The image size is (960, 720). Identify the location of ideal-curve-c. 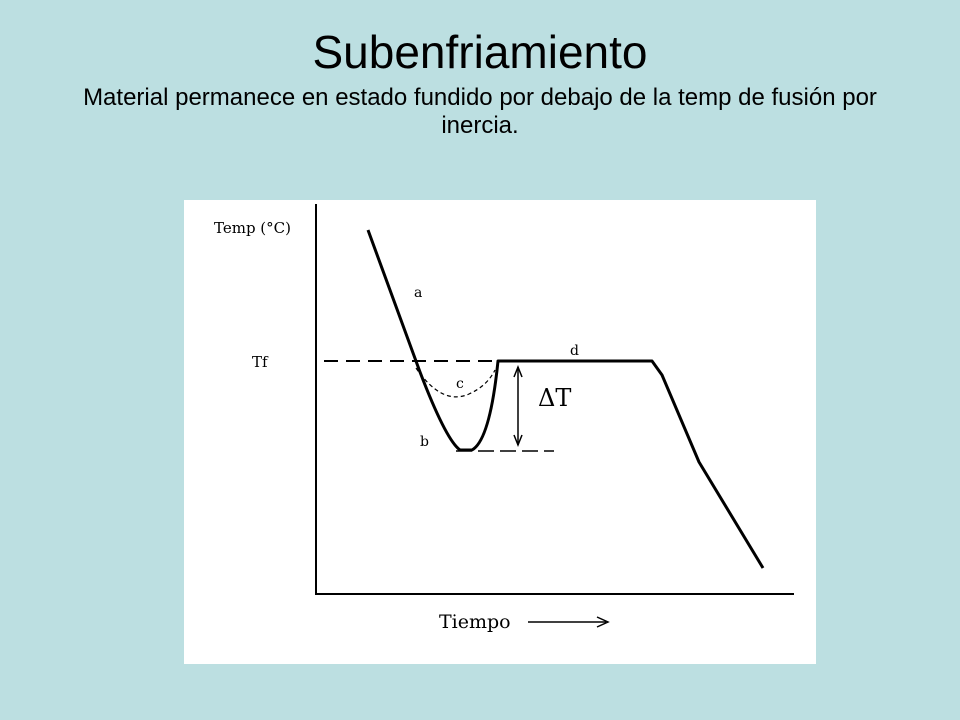
(455, 382).